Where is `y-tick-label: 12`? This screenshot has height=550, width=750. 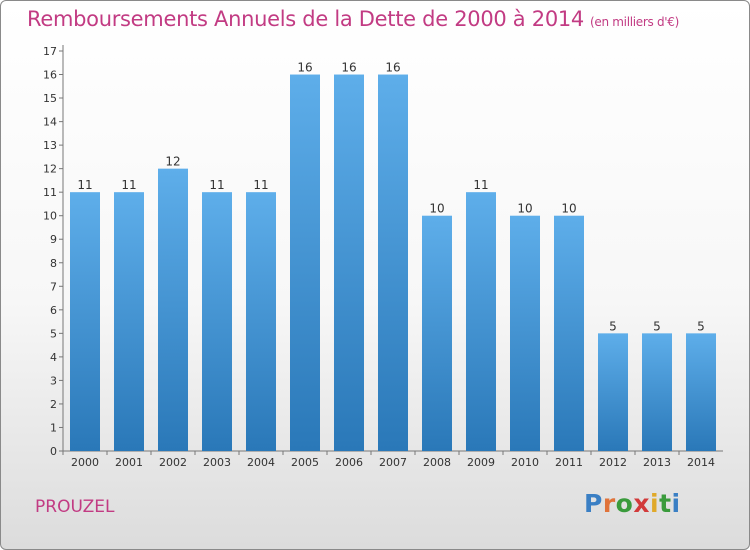
y-tick-label: 12 is located at coordinates (50, 169).